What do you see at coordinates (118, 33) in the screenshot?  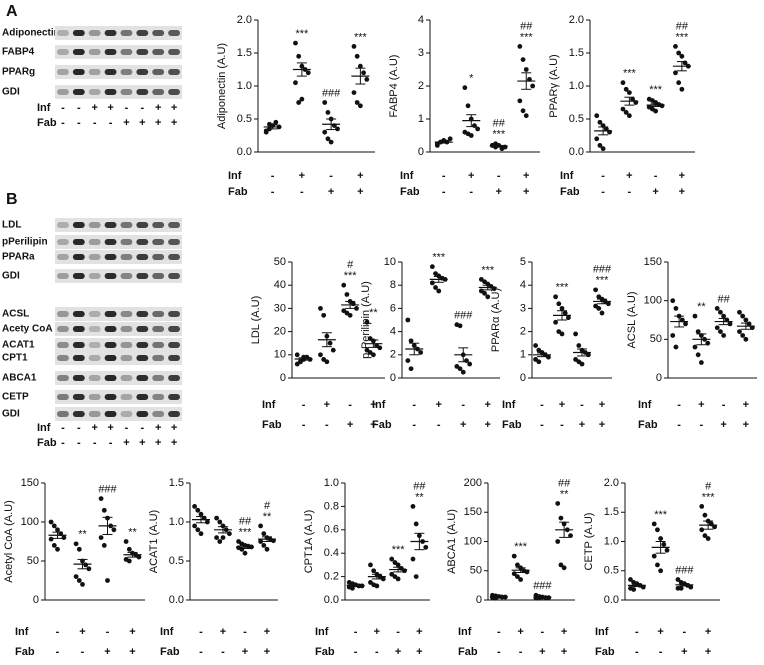 I see `blot-strip` at bounding box center [118, 33].